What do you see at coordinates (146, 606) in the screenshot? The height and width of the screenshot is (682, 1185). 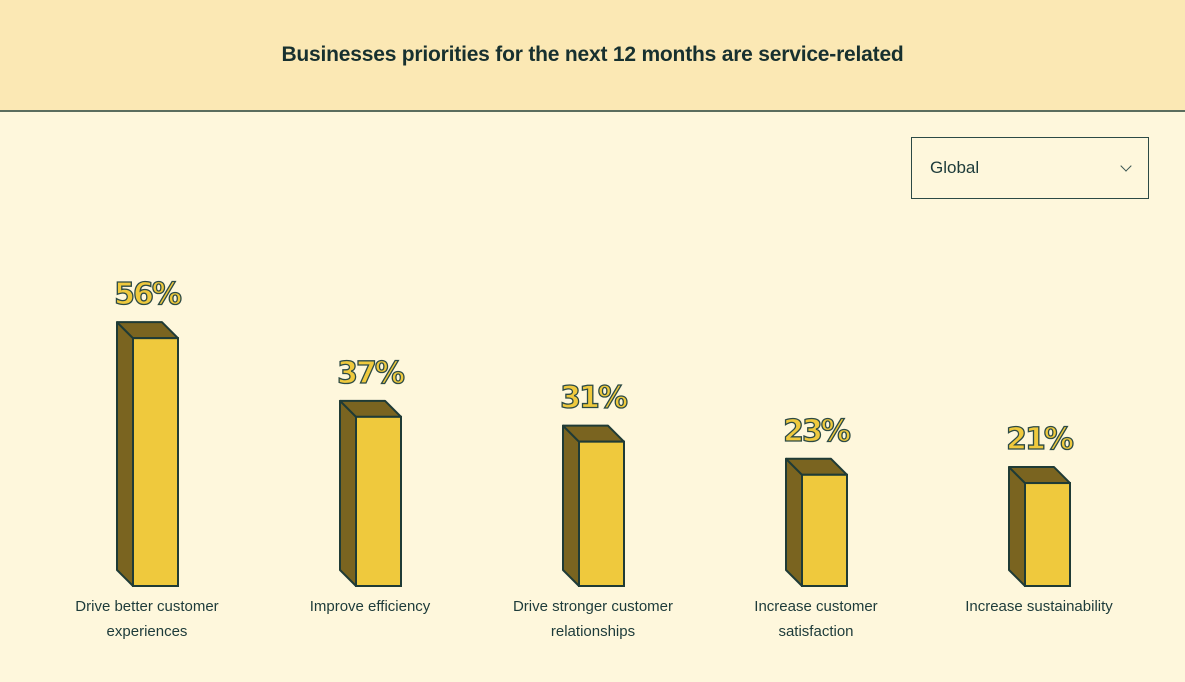 I see `category-label: Drive better customer` at bounding box center [146, 606].